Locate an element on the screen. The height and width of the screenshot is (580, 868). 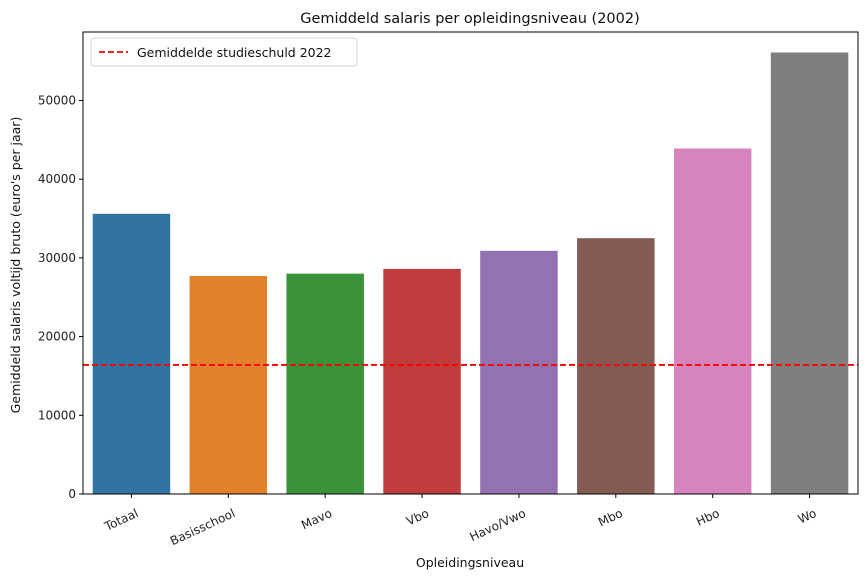
legend: Gemiddelde studieschuld 2022 is located at coordinates (224, 52).